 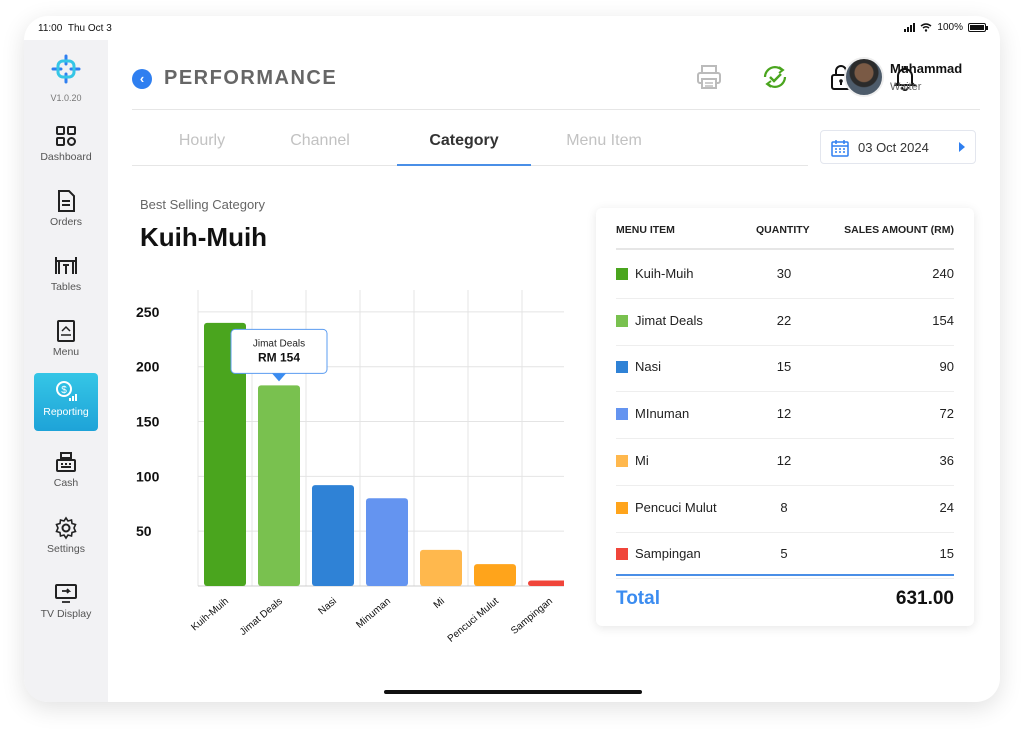 I want to click on y-tick-label: 50, so click(x=144, y=531).